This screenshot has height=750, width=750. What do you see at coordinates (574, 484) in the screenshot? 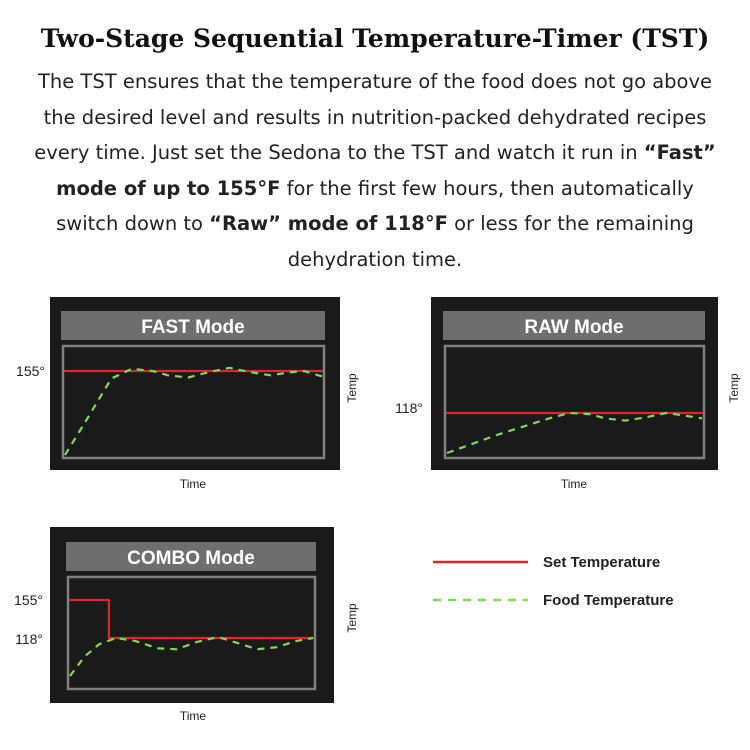
I see `raw-mode-x-axis-label: Time` at bounding box center [574, 484].